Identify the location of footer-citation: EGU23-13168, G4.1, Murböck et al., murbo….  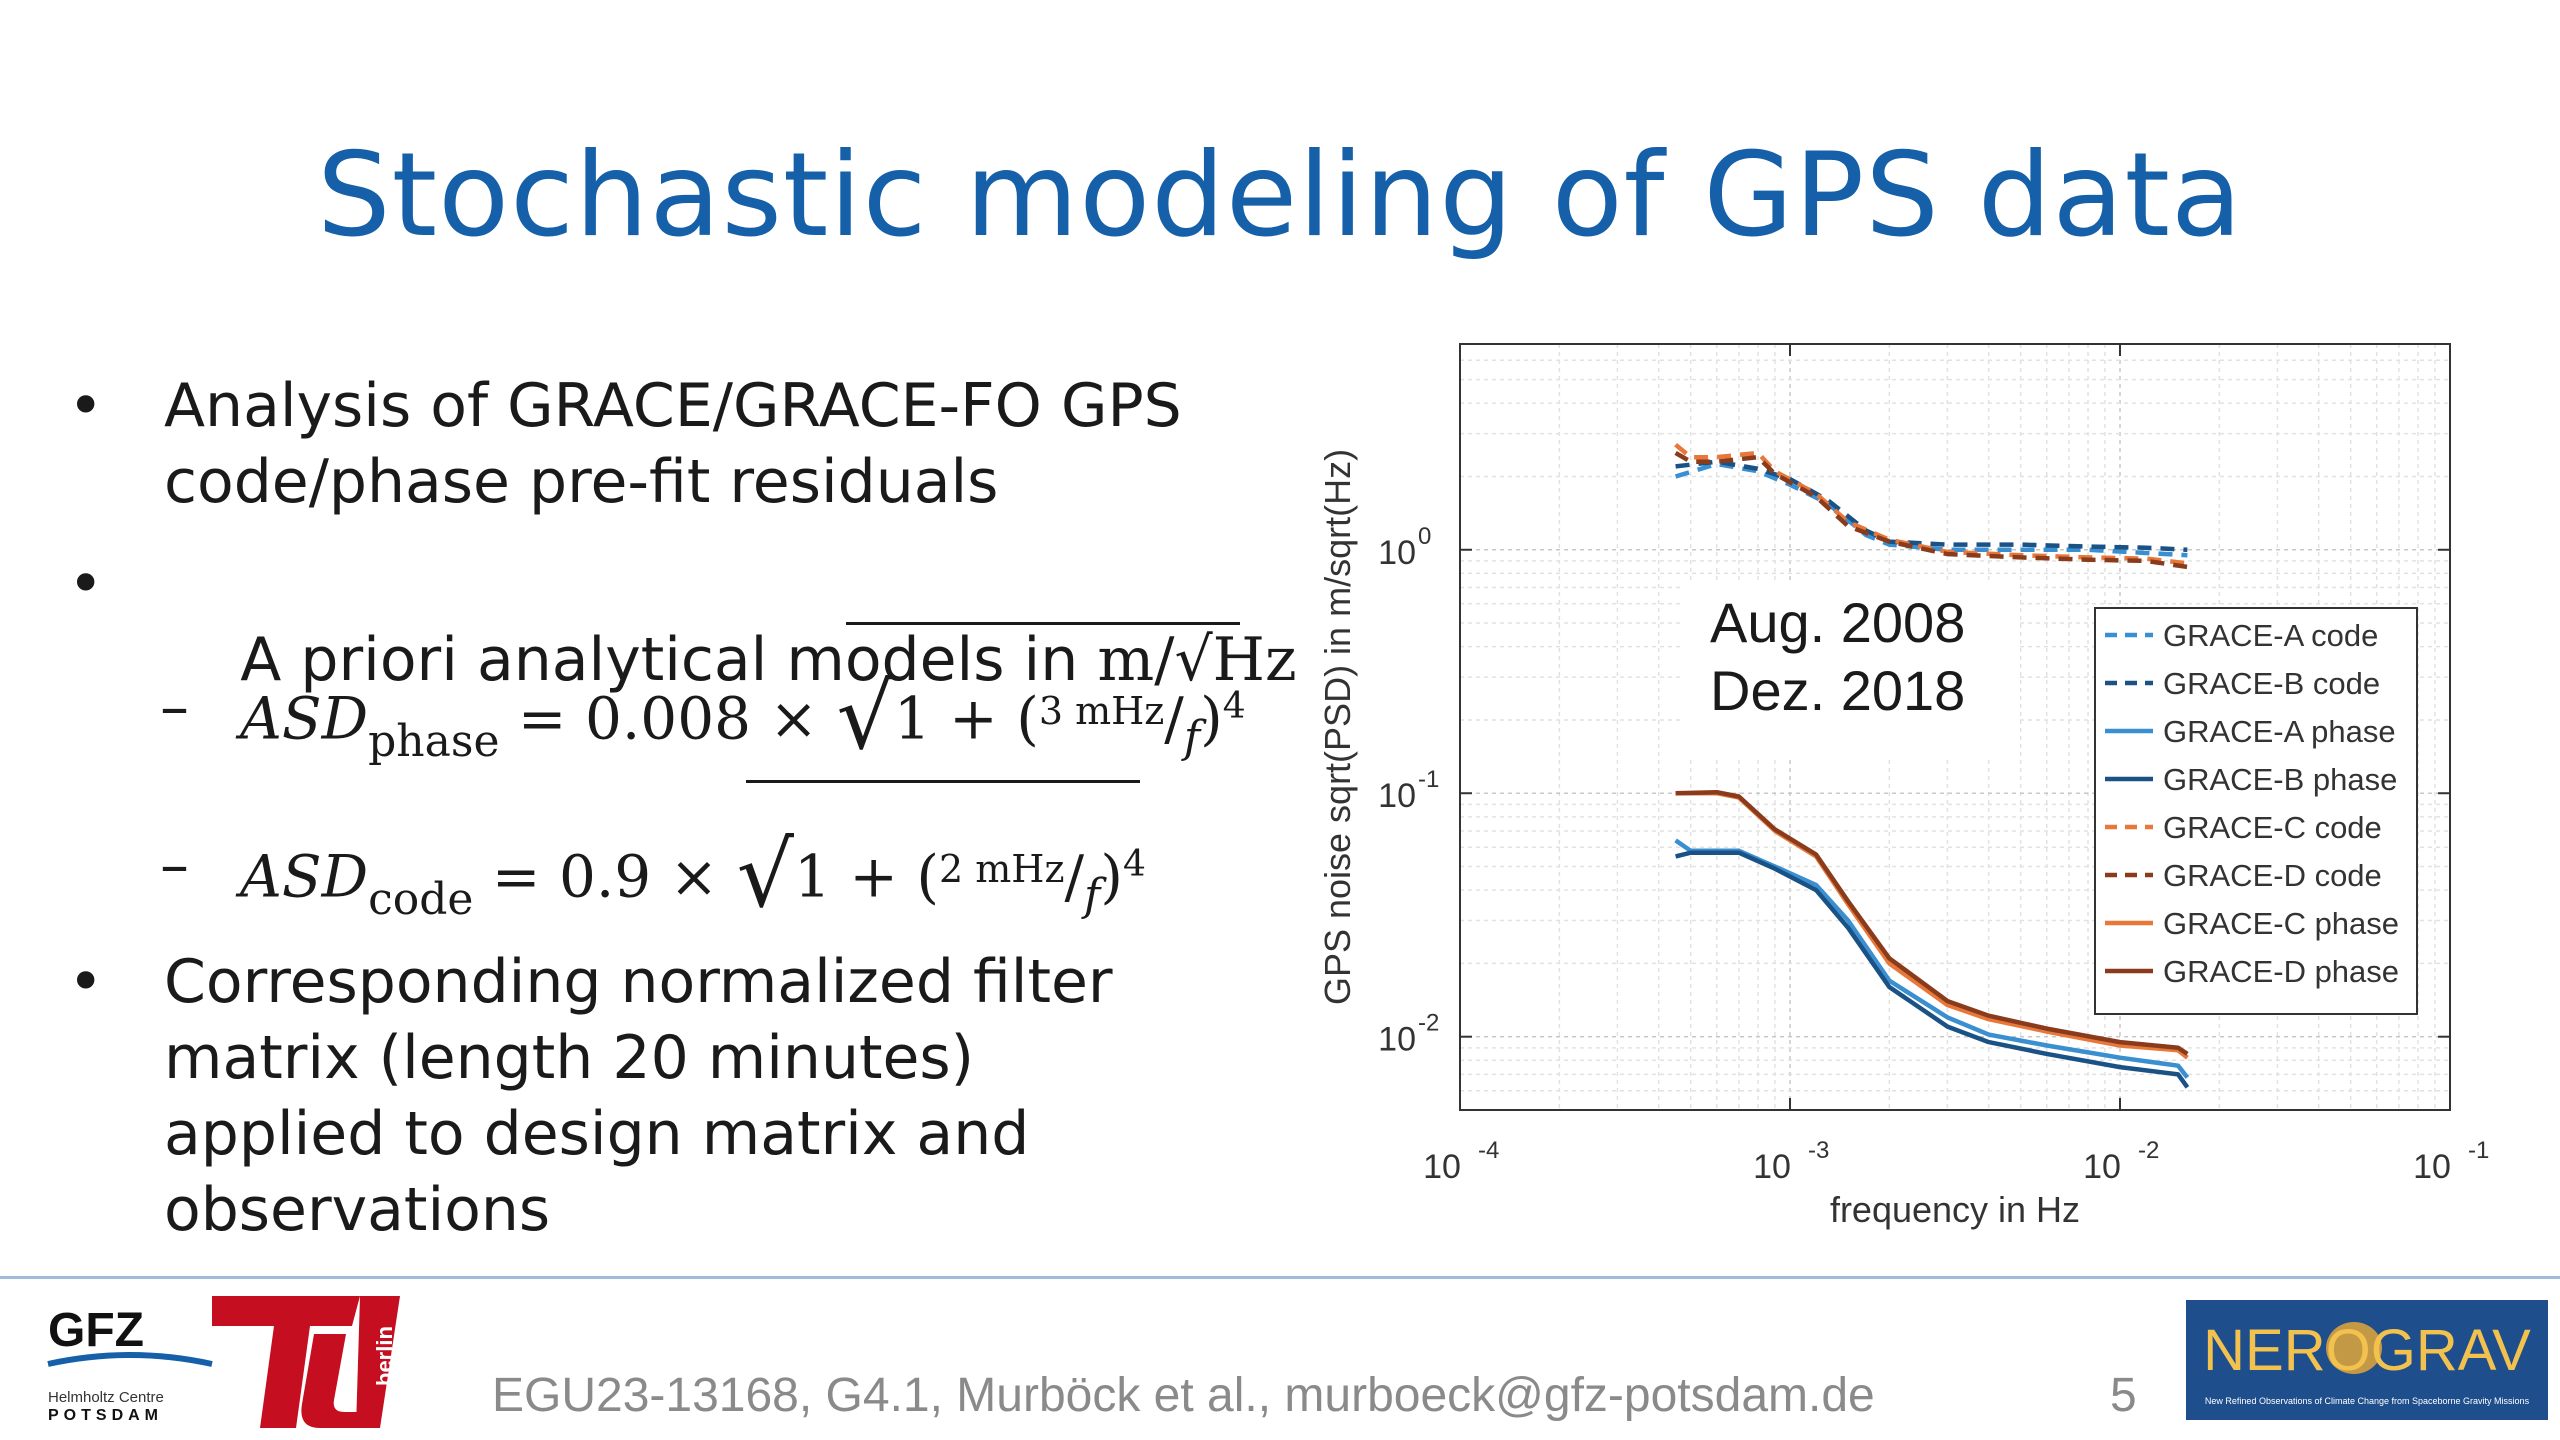
(1183, 1395).